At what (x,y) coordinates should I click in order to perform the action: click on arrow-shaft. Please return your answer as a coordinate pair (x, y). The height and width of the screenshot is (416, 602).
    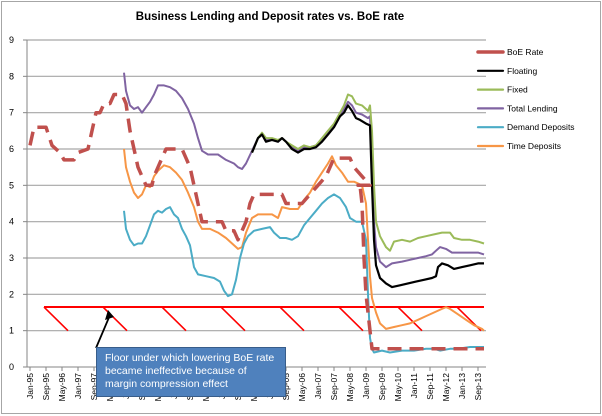
    Looking at the image, I should click on (103, 331).